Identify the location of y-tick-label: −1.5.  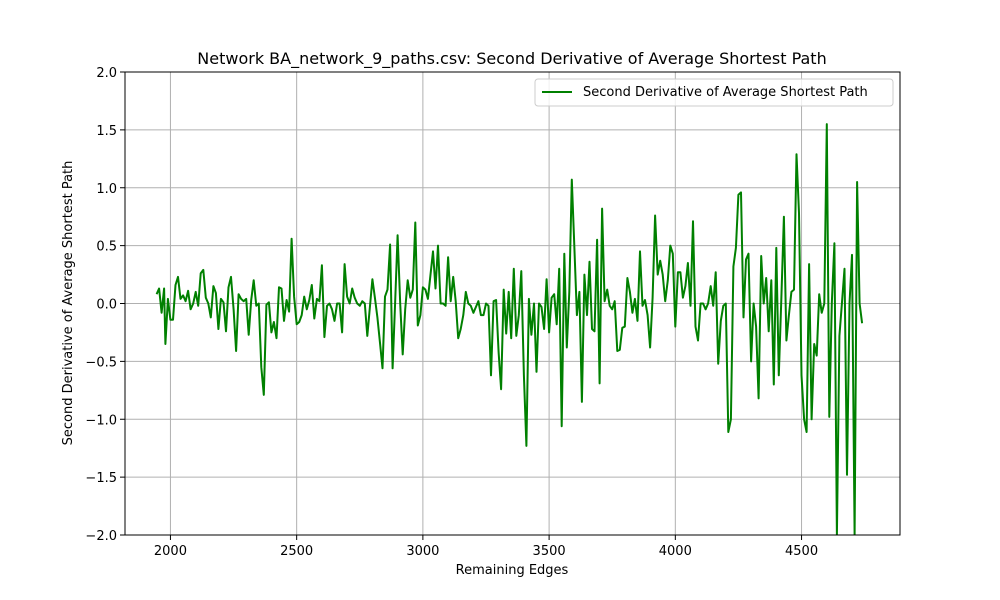
(101, 478).